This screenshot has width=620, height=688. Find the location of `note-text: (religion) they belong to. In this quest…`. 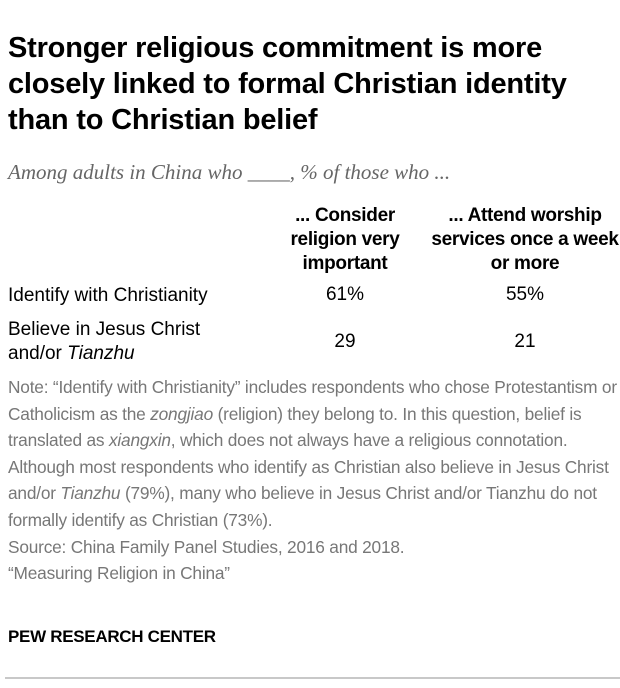

note-text: (religion) they belong to. In this quest… is located at coordinates (295, 427).